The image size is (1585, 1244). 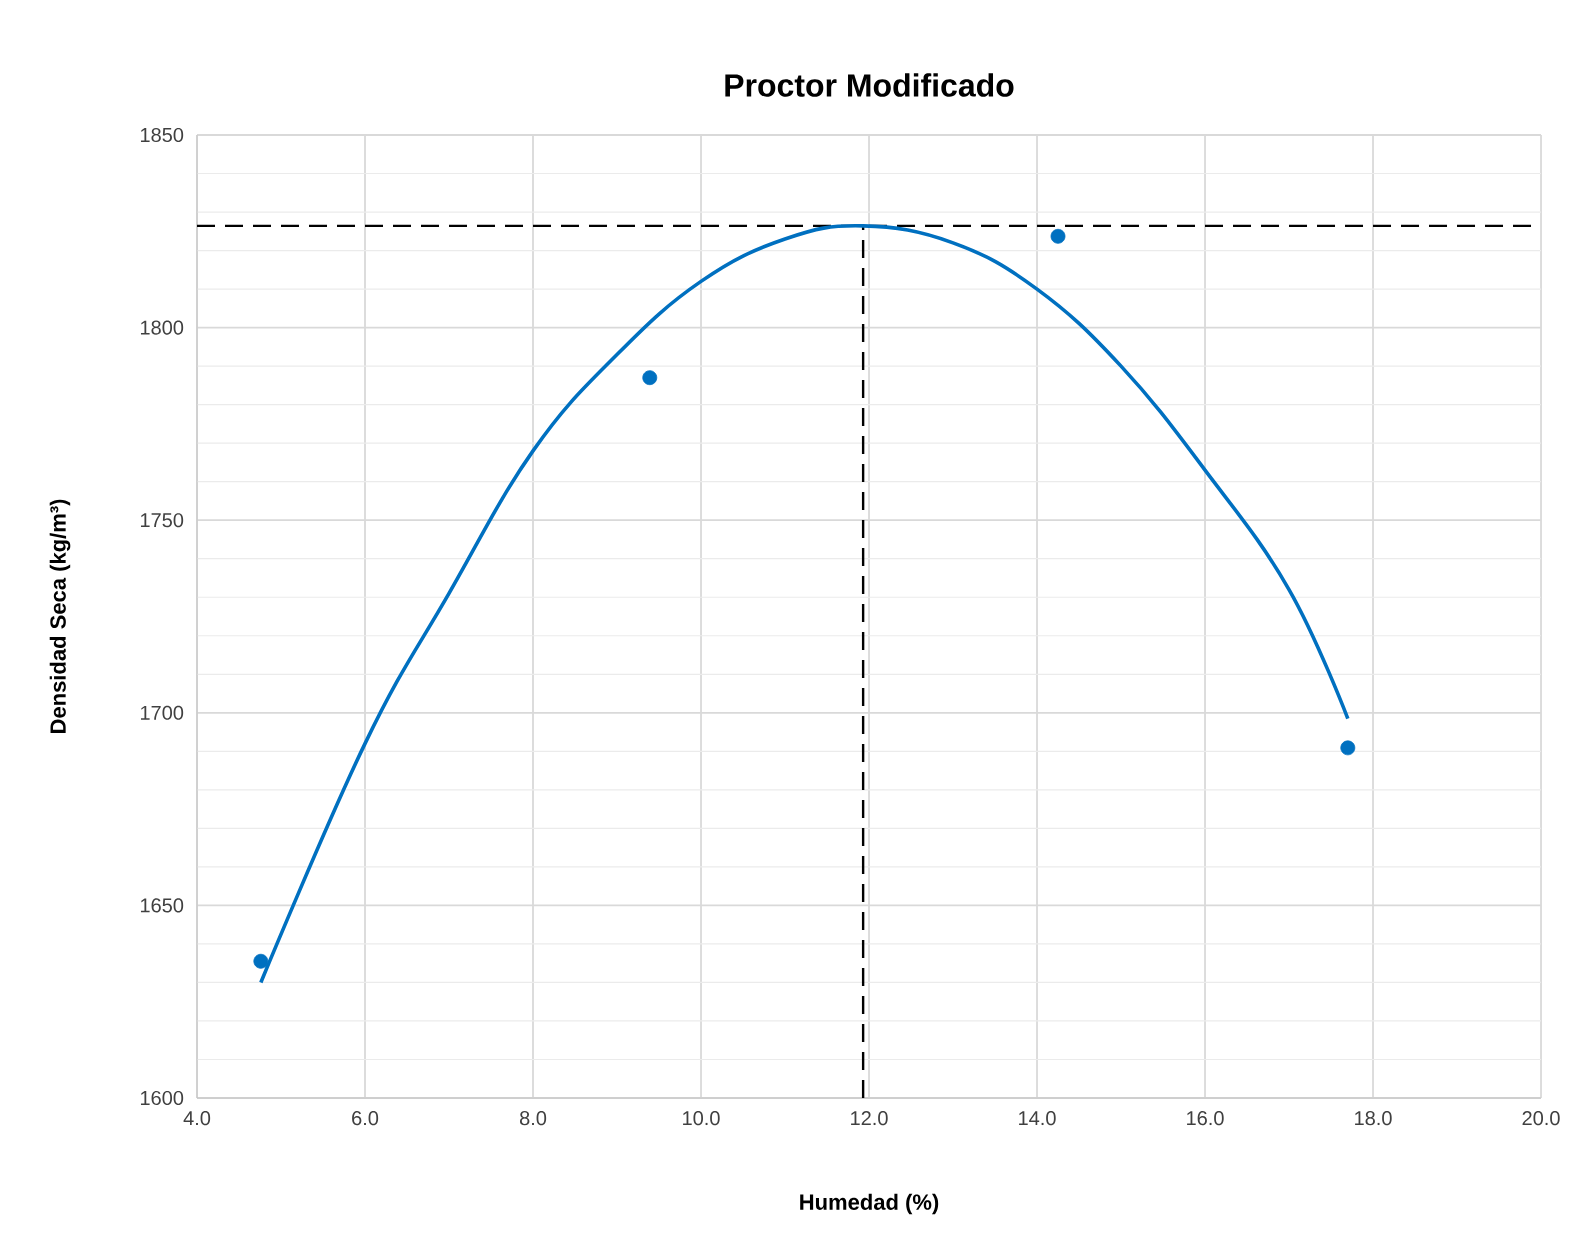 What do you see at coordinates (533, 1118) in the screenshot?
I see `x-tick-label: 8.0` at bounding box center [533, 1118].